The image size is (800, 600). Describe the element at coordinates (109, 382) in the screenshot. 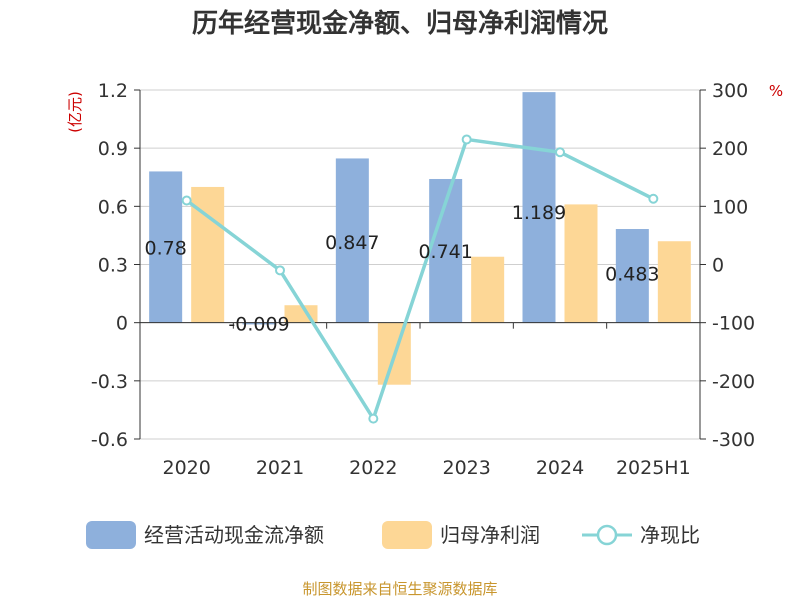

I see `left-tick-label: -0.3` at that location.